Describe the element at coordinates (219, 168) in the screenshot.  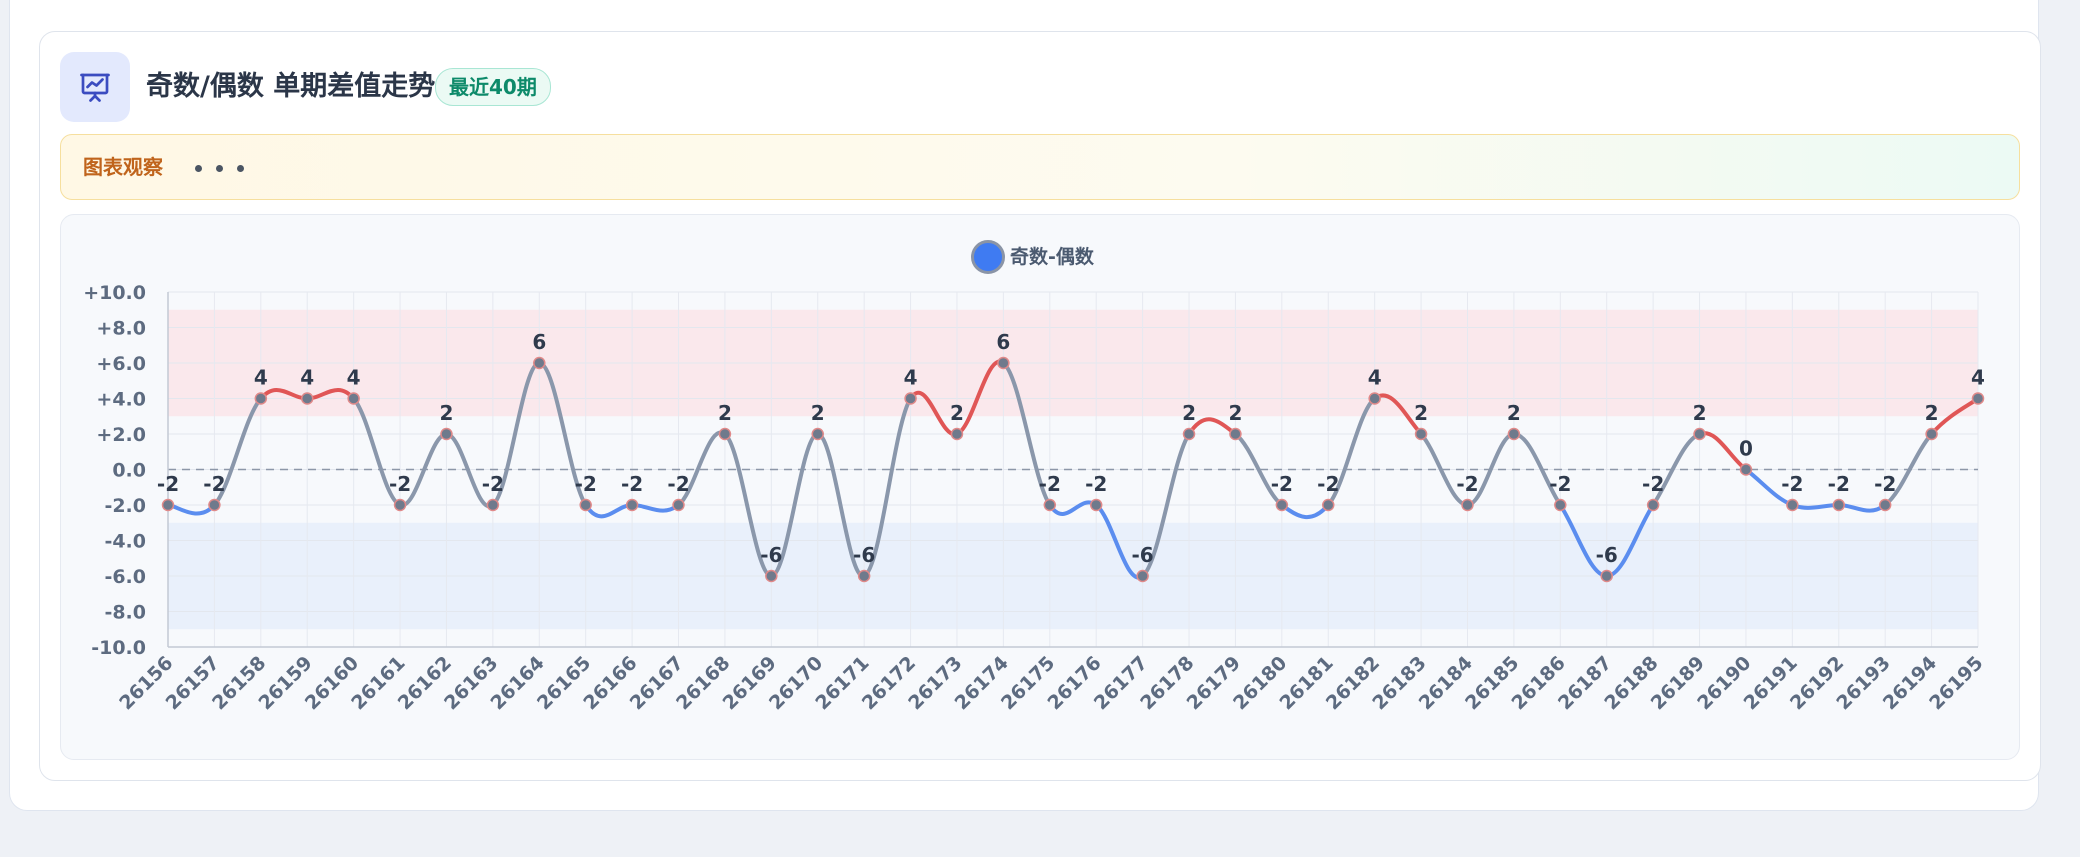
I see `more-icon` at that location.